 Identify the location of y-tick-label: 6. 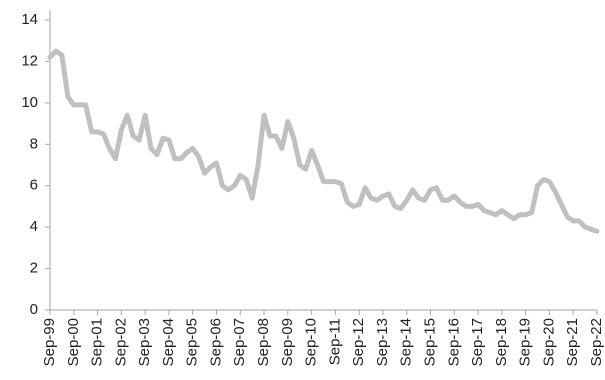
(34, 185).